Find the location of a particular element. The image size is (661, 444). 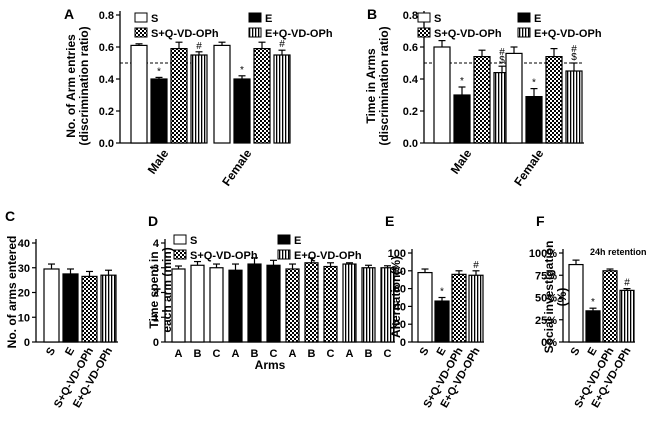

y-tick-label: 100% is located at coordinates (543, 254).